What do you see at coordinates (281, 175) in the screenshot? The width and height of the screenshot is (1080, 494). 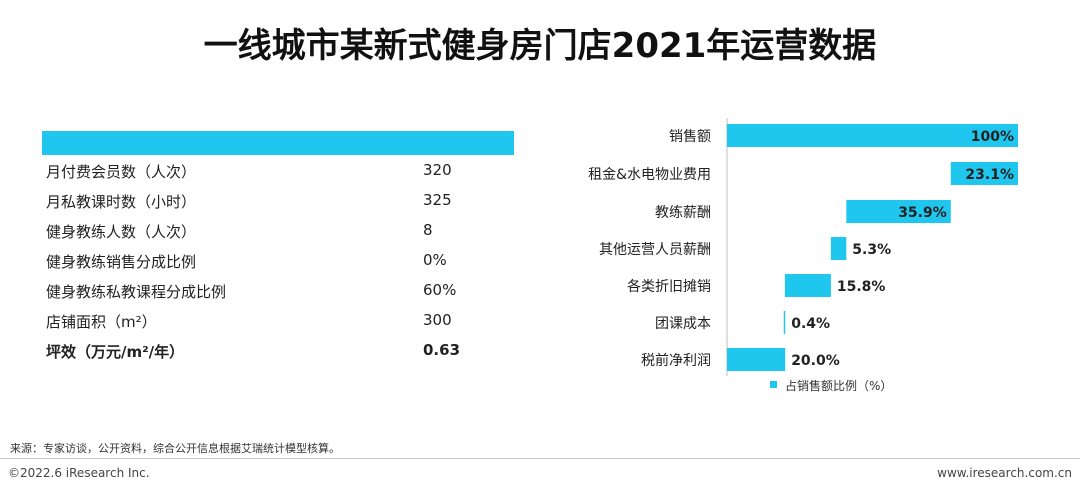 I see `table-row: 月付费会员数（人次） 320` at bounding box center [281, 175].